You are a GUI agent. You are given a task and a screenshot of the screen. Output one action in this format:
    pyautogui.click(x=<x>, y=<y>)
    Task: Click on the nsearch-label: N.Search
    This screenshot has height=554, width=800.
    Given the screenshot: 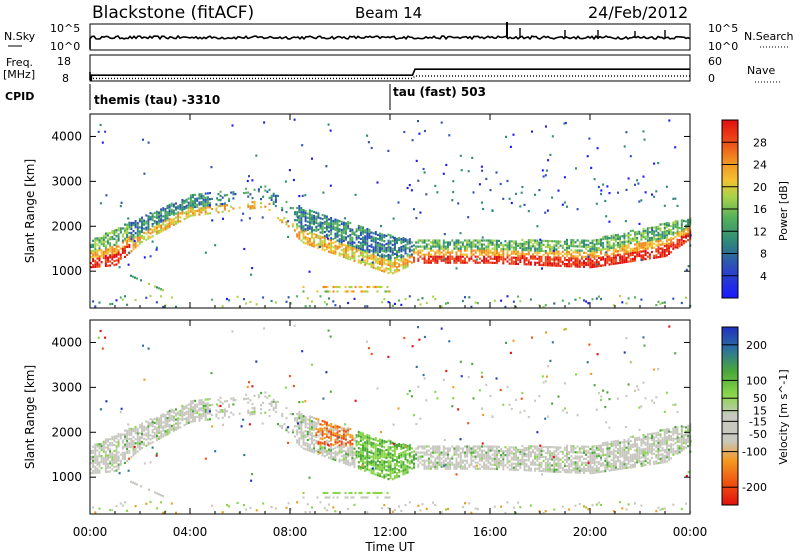 What is the action you would take?
    pyautogui.click(x=769, y=36)
    